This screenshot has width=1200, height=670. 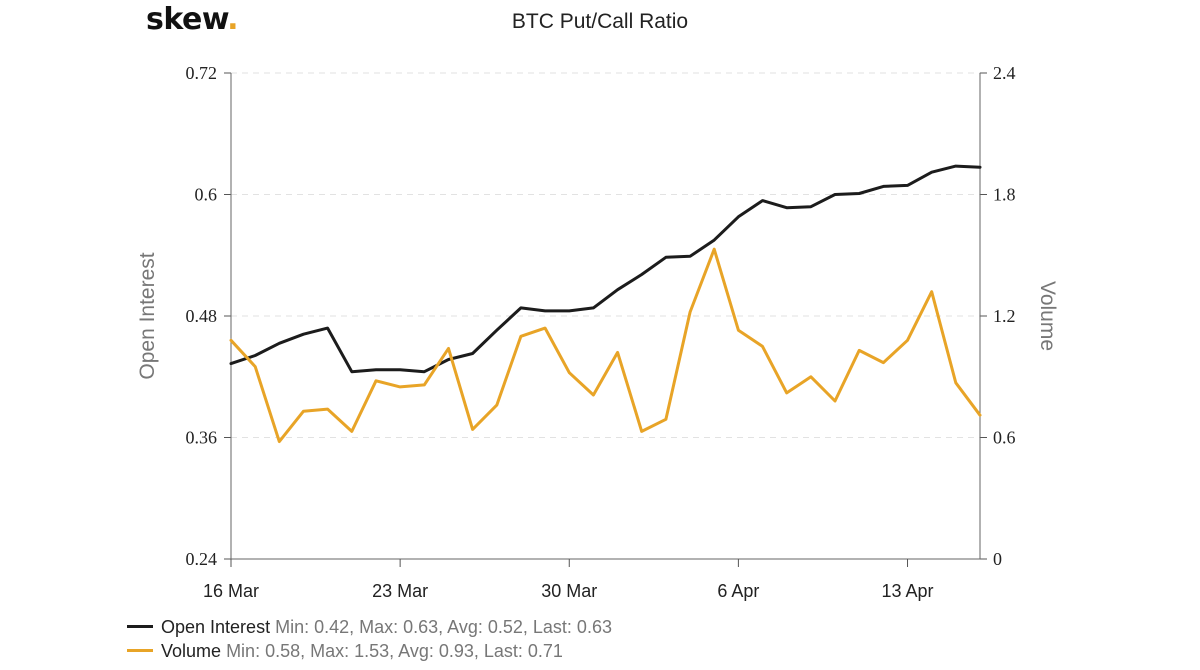 What do you see at coordinates (202, 559) in the screenshot?
I see `y-left-tick-label: 0.24` at bounding box center [202, 559].